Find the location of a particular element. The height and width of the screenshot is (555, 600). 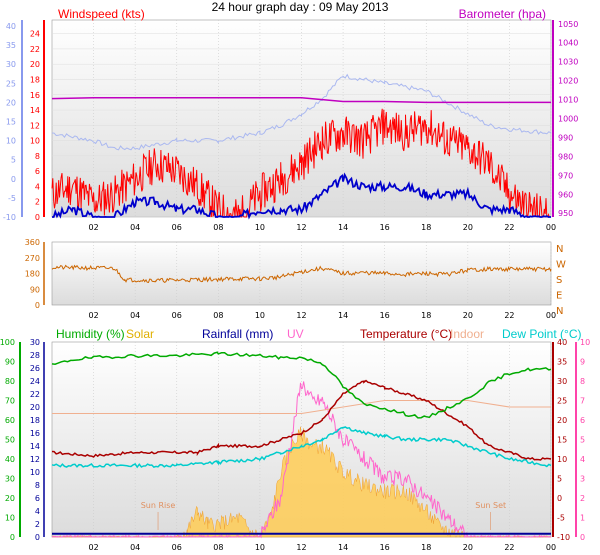

rain-y-tick-12: 24 is located at coordinates (35, 381).